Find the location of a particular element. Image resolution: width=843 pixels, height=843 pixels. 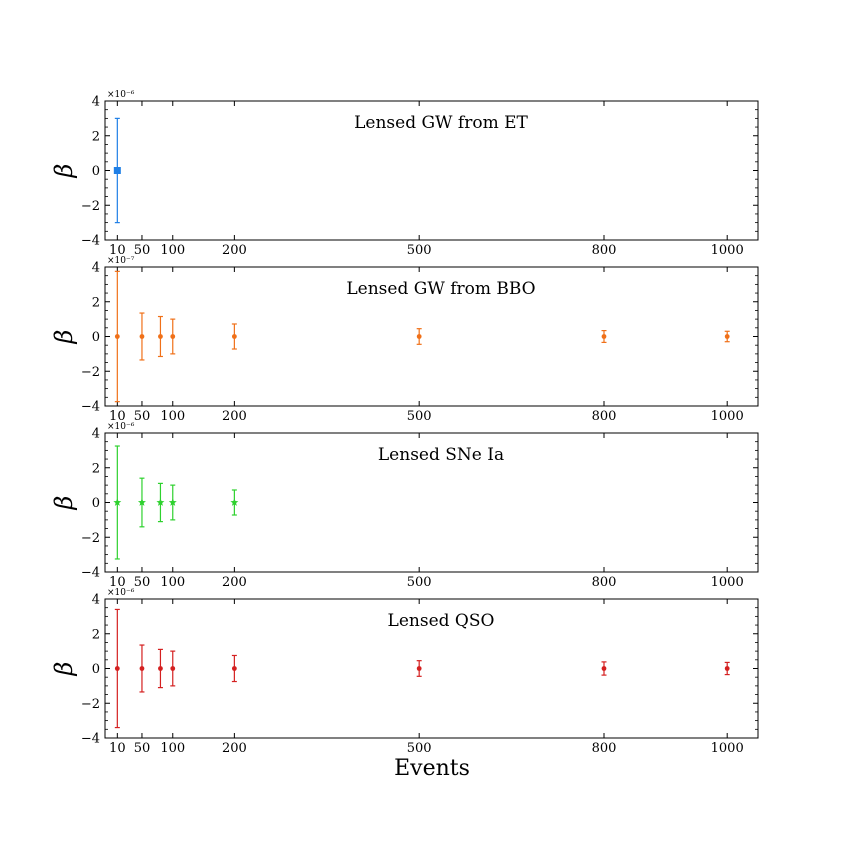

panel-title: Lensed SNe Ia is located at coordinates (441, 455).